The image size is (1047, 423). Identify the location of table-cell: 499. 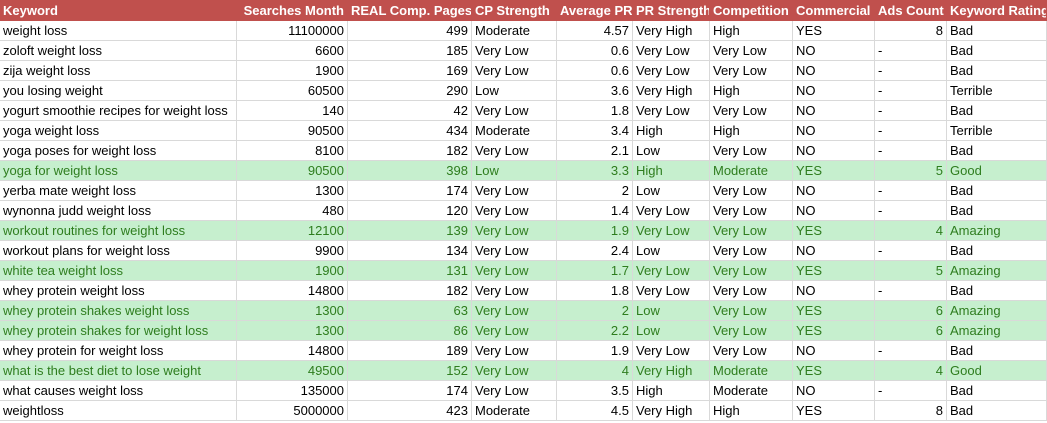
(410, 31).